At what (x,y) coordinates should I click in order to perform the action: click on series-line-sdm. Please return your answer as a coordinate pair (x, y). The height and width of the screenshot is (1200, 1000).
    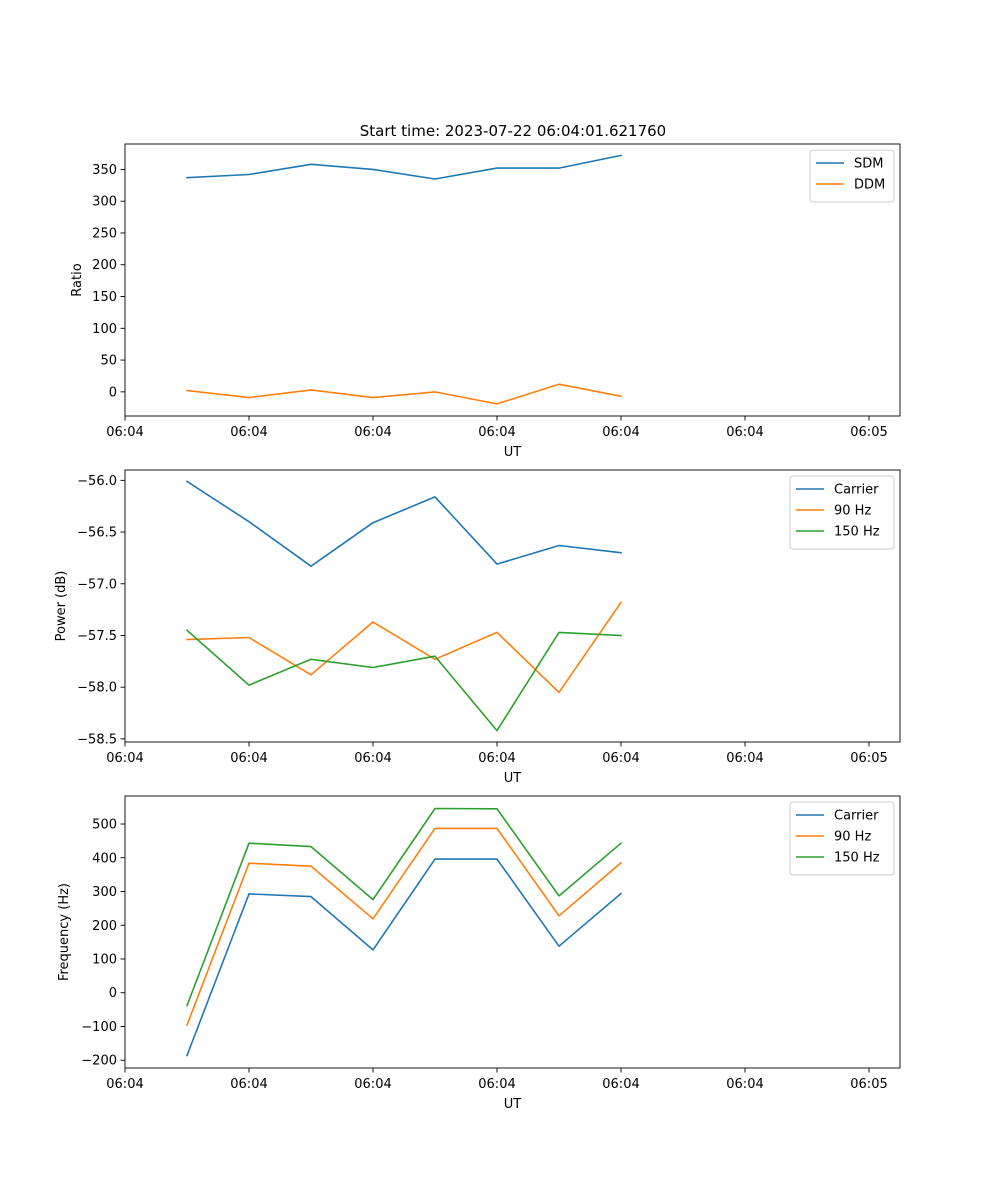
    Looking at the image, I should click on (404, 167).